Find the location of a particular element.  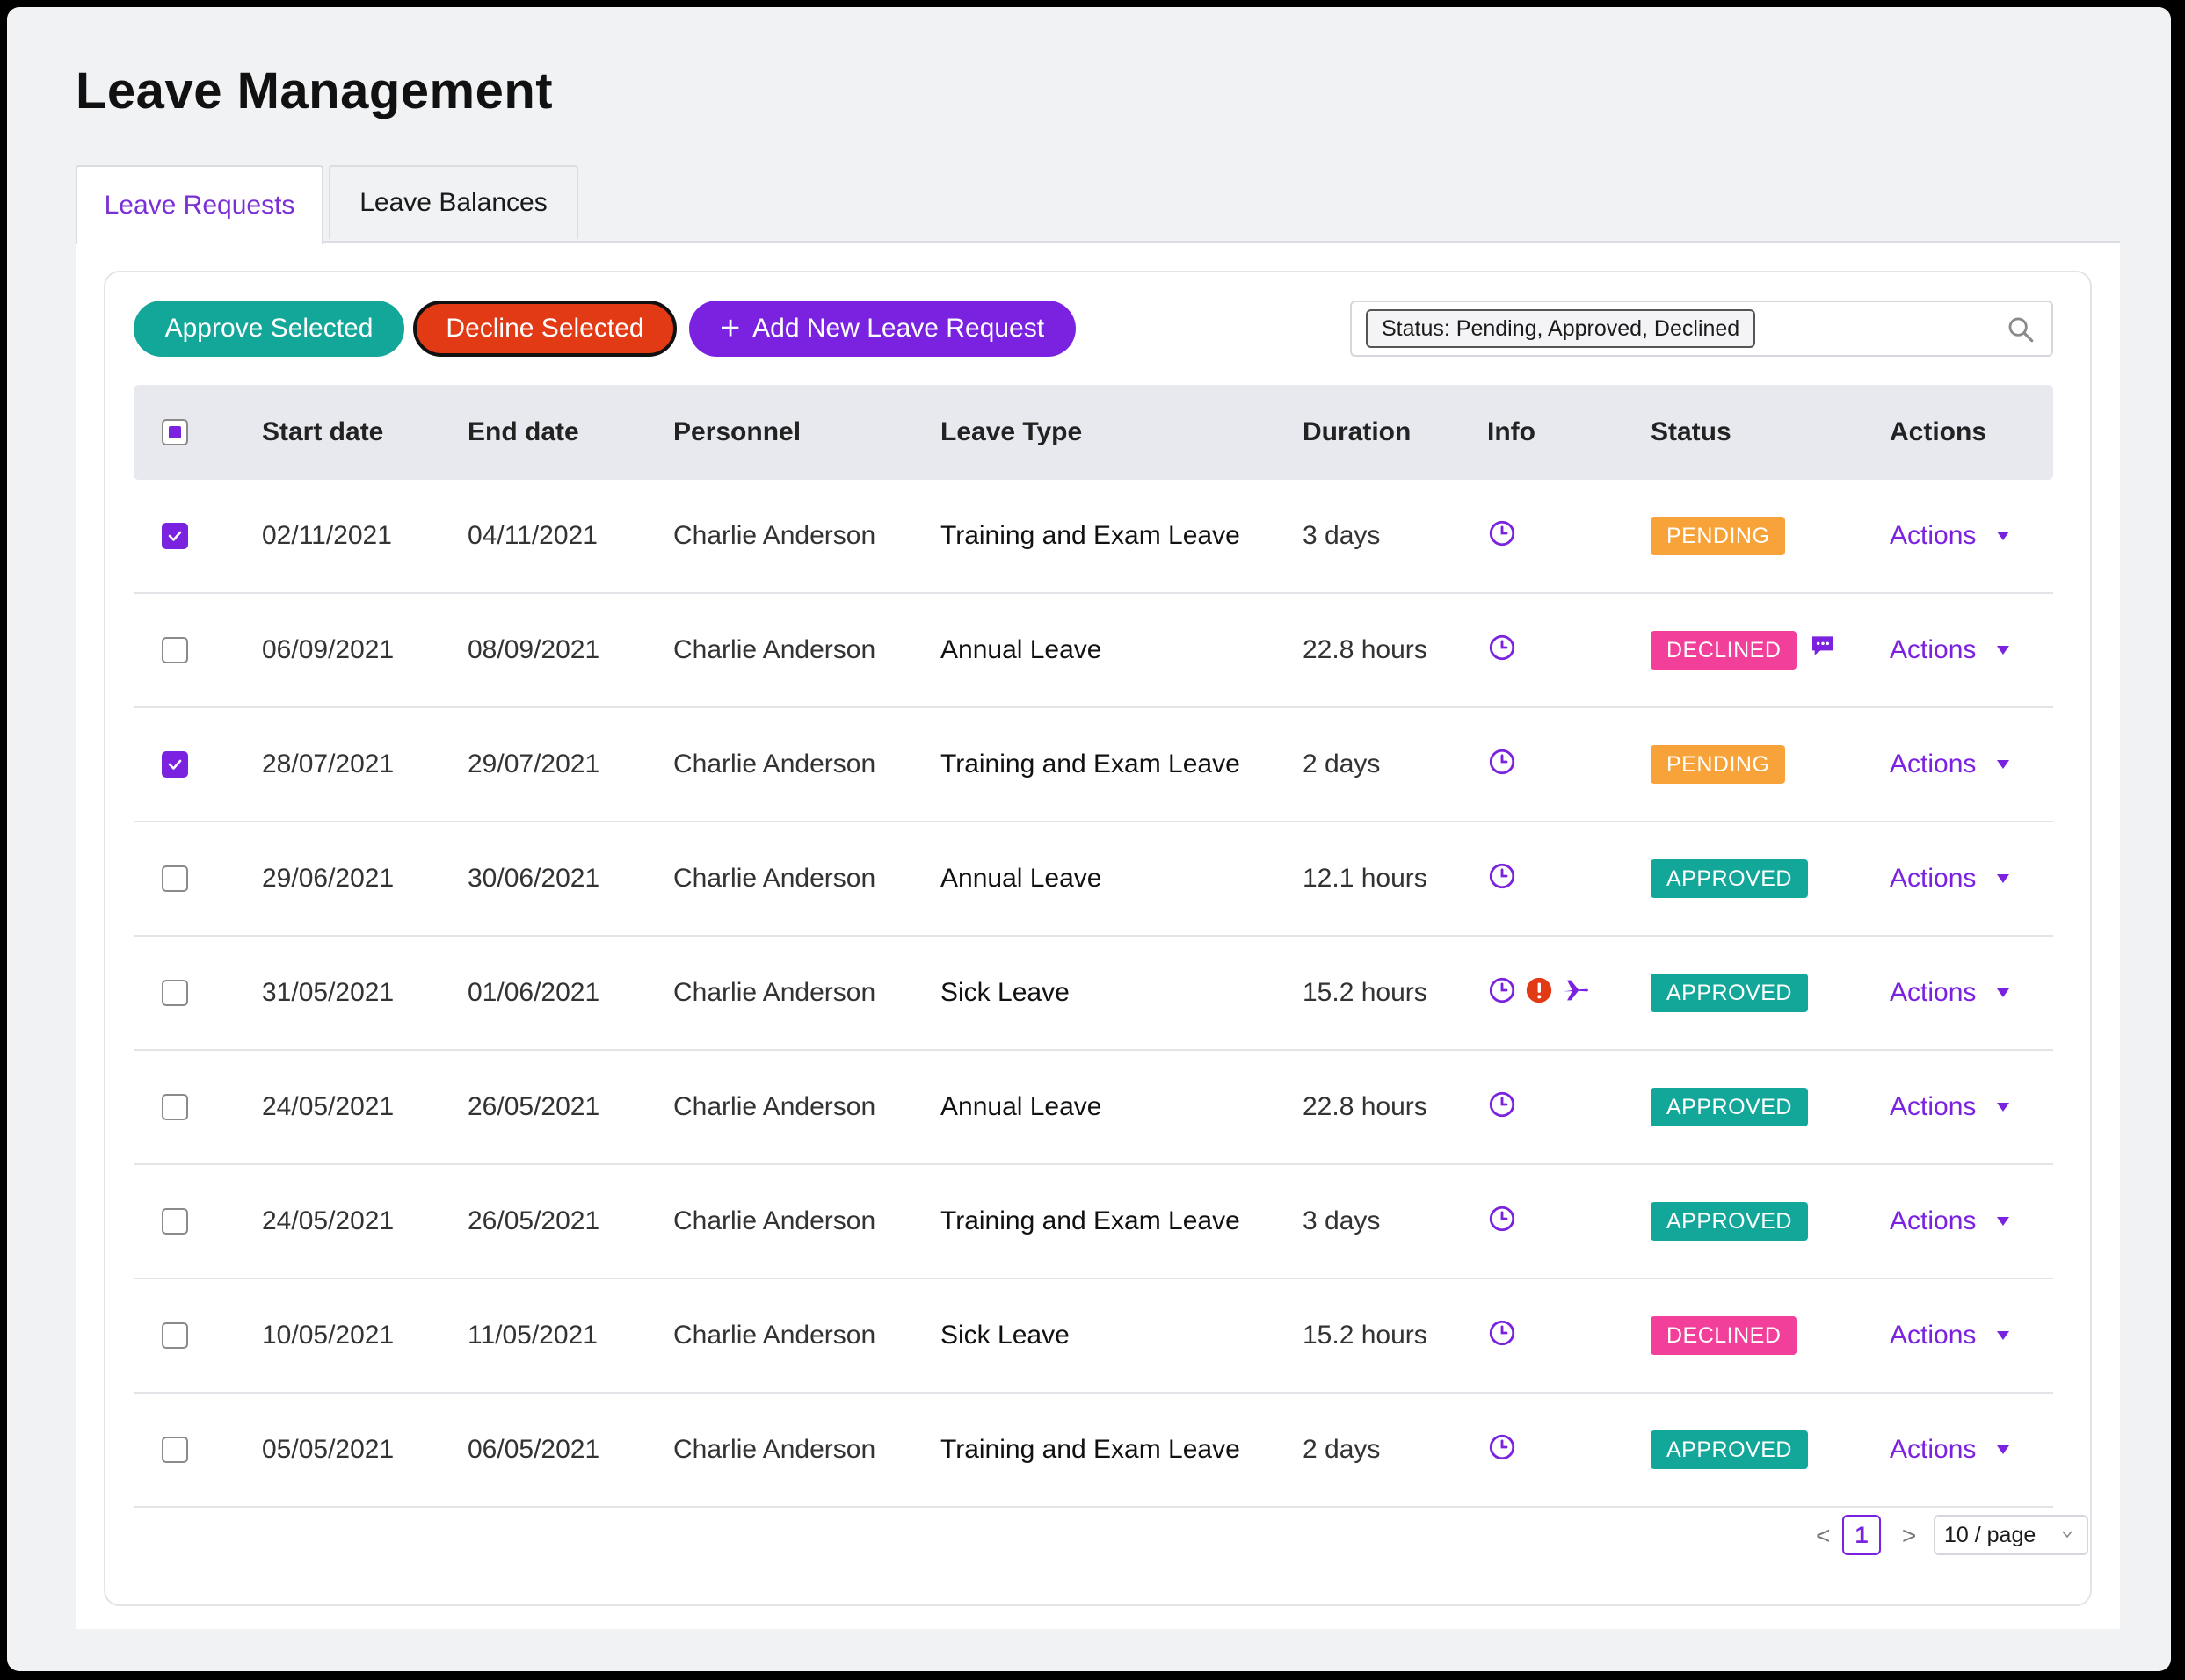

page-number-button: 1 is located at coordinates (1861, 1535).